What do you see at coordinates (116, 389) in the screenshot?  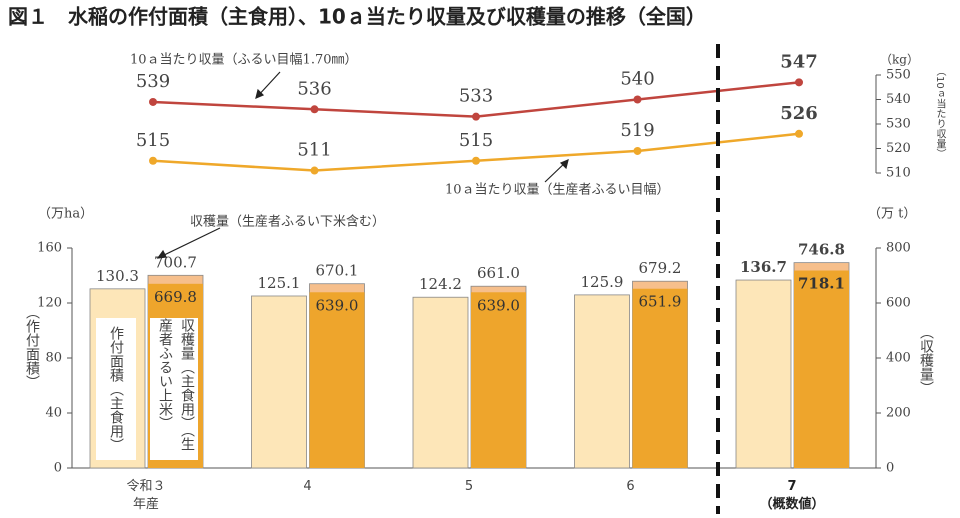 I see `bar-annotation: 作付面積（主食用）` at bounding box center [116, 389].